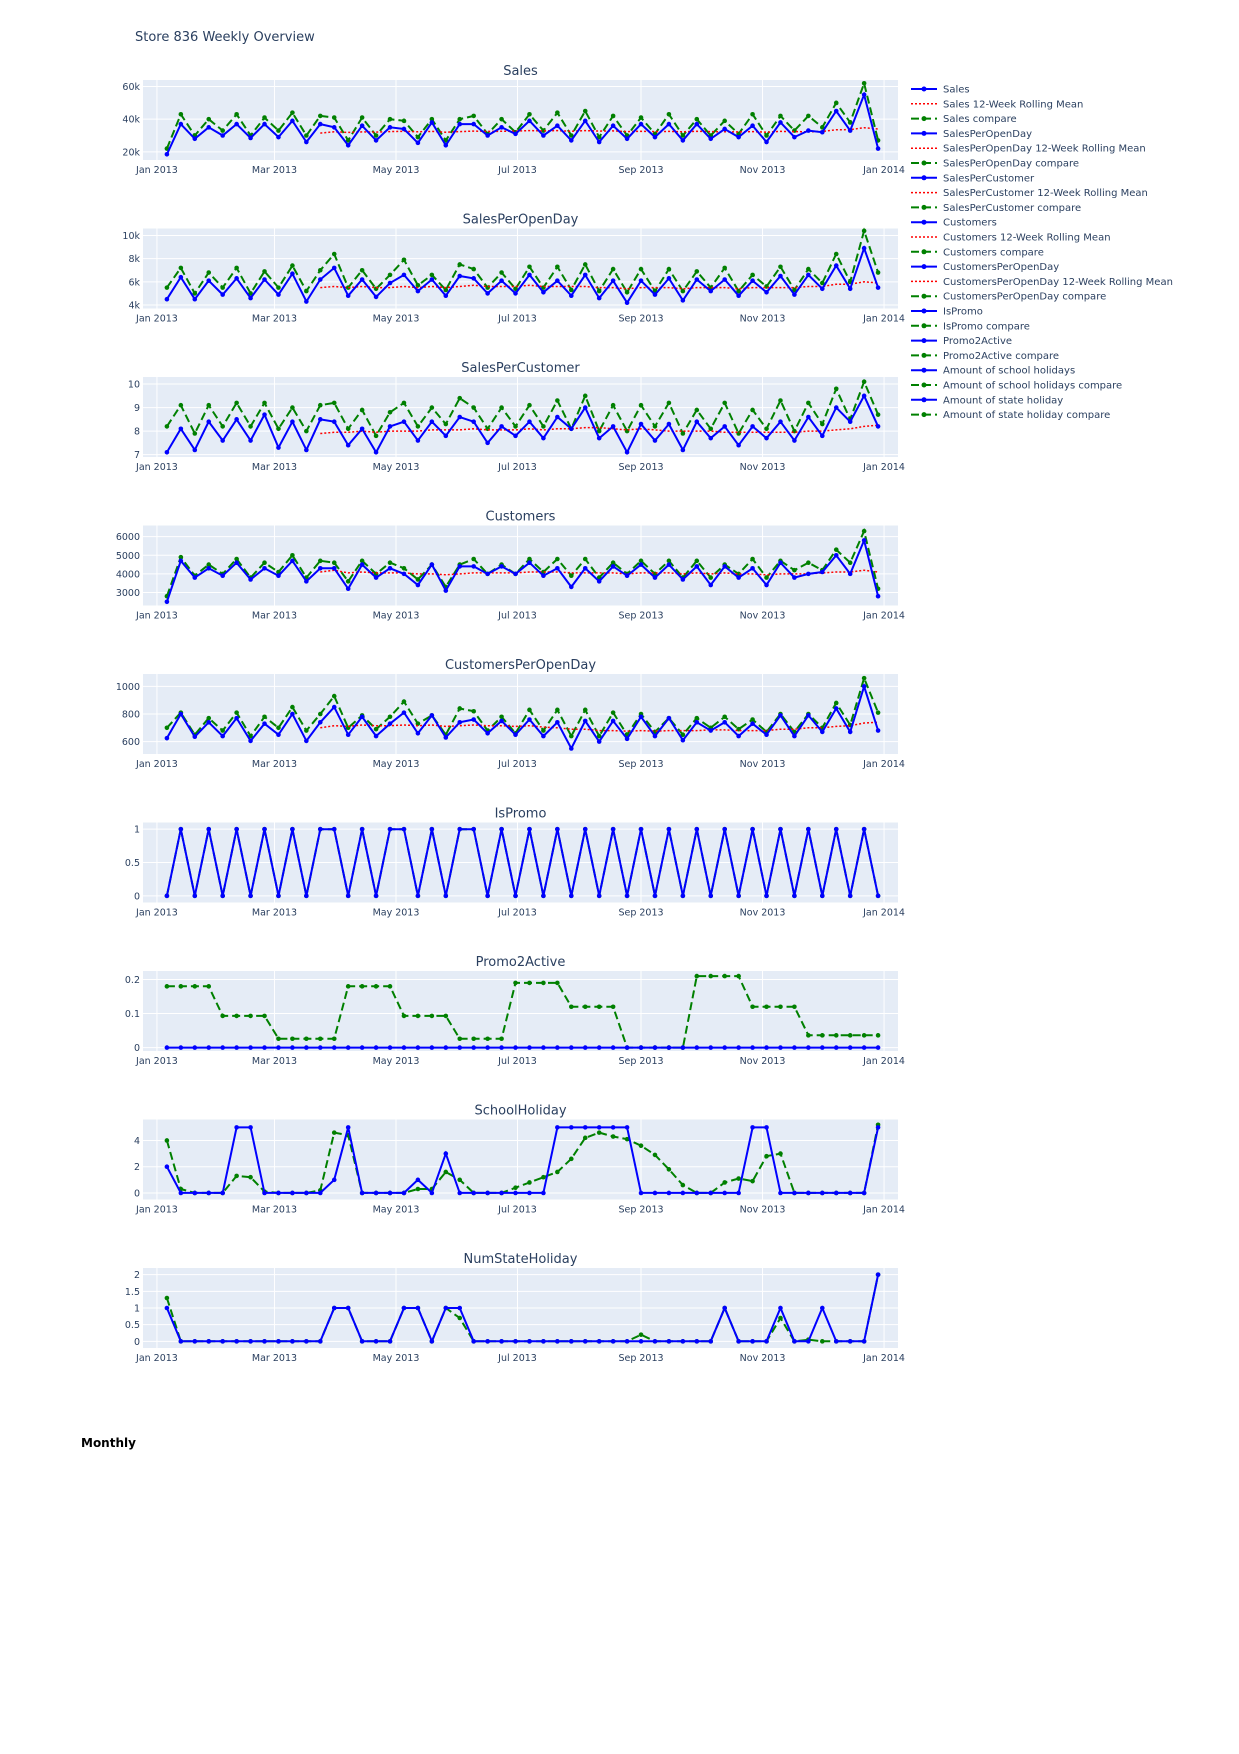 Image resolution: width=1239 pixels, height=1754 pixels. I want to click on series-line-IsPromo, so click(522, 862).